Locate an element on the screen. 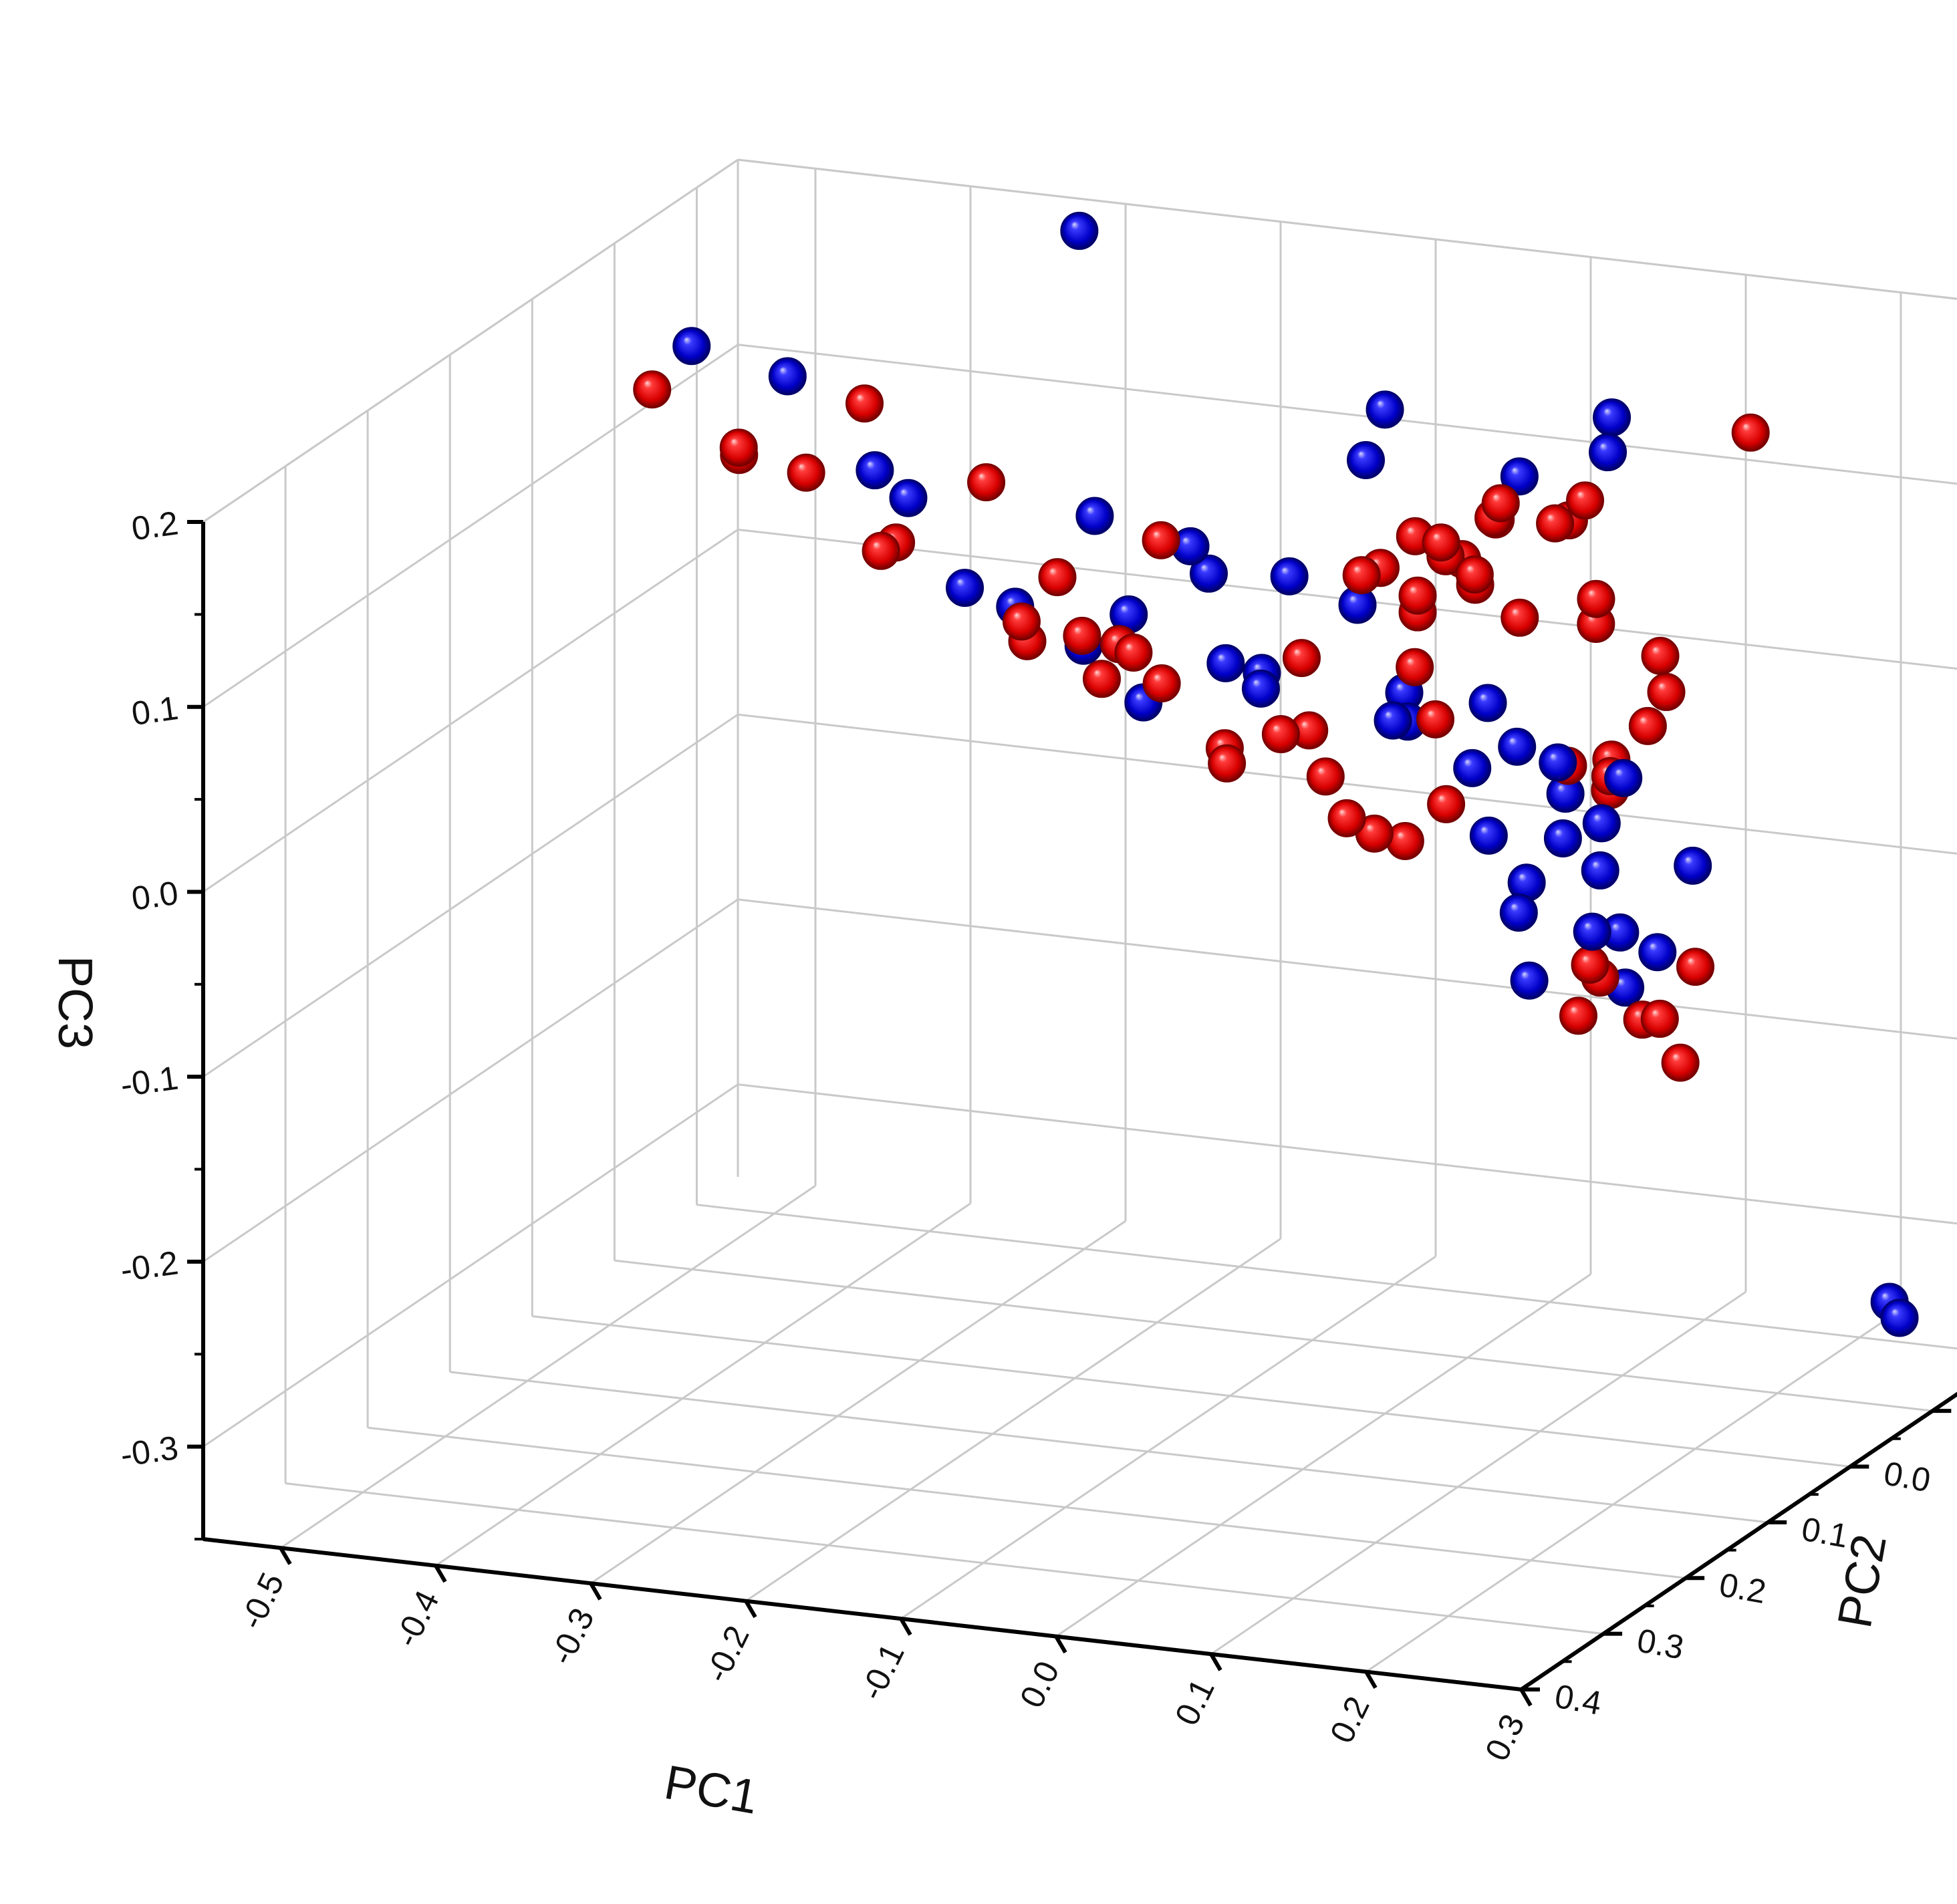 This screenshot has height=1904, width=1957. x-axis-title: PC1 is located at coordinates (711, 1790).